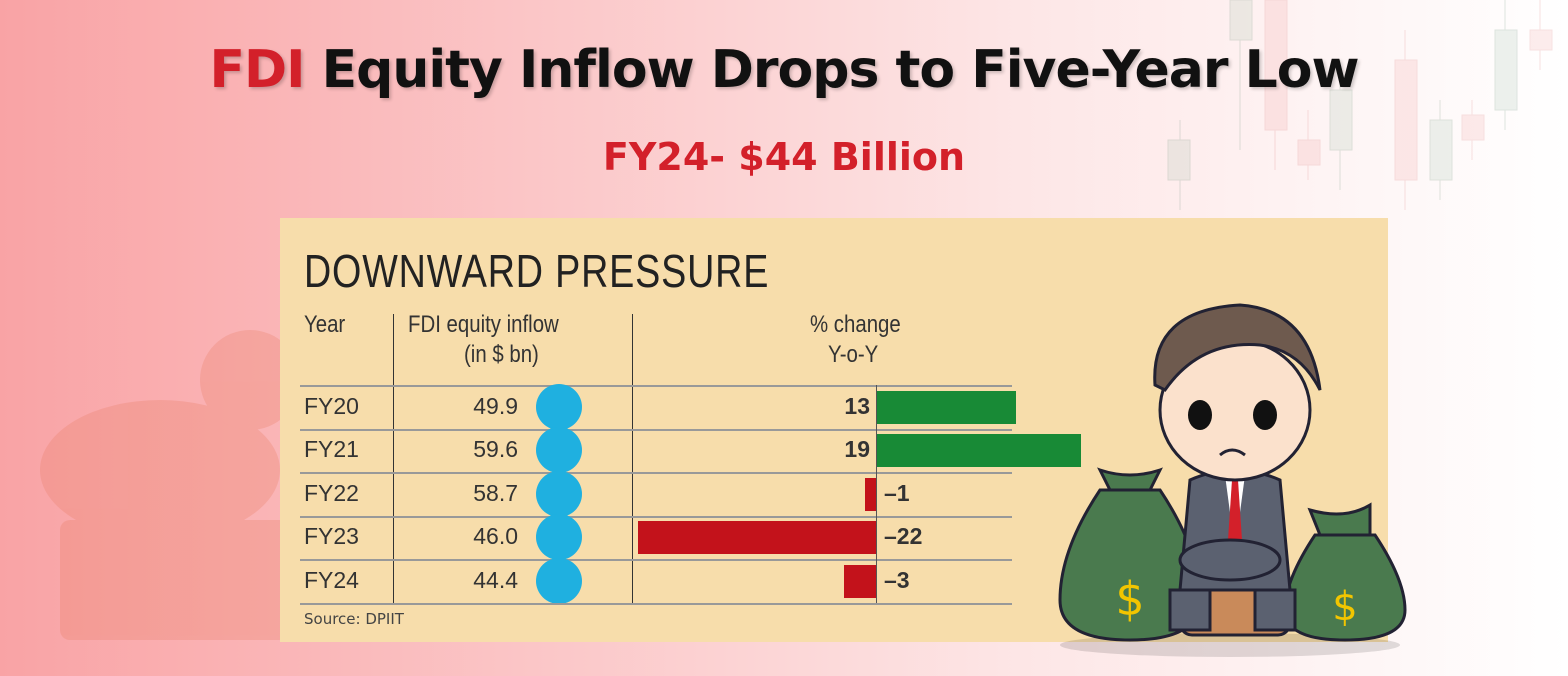 The width and height of the screenshot is (1568, 676). I want to click on header-change-unit: Y-o-Y, so click(853, 354).